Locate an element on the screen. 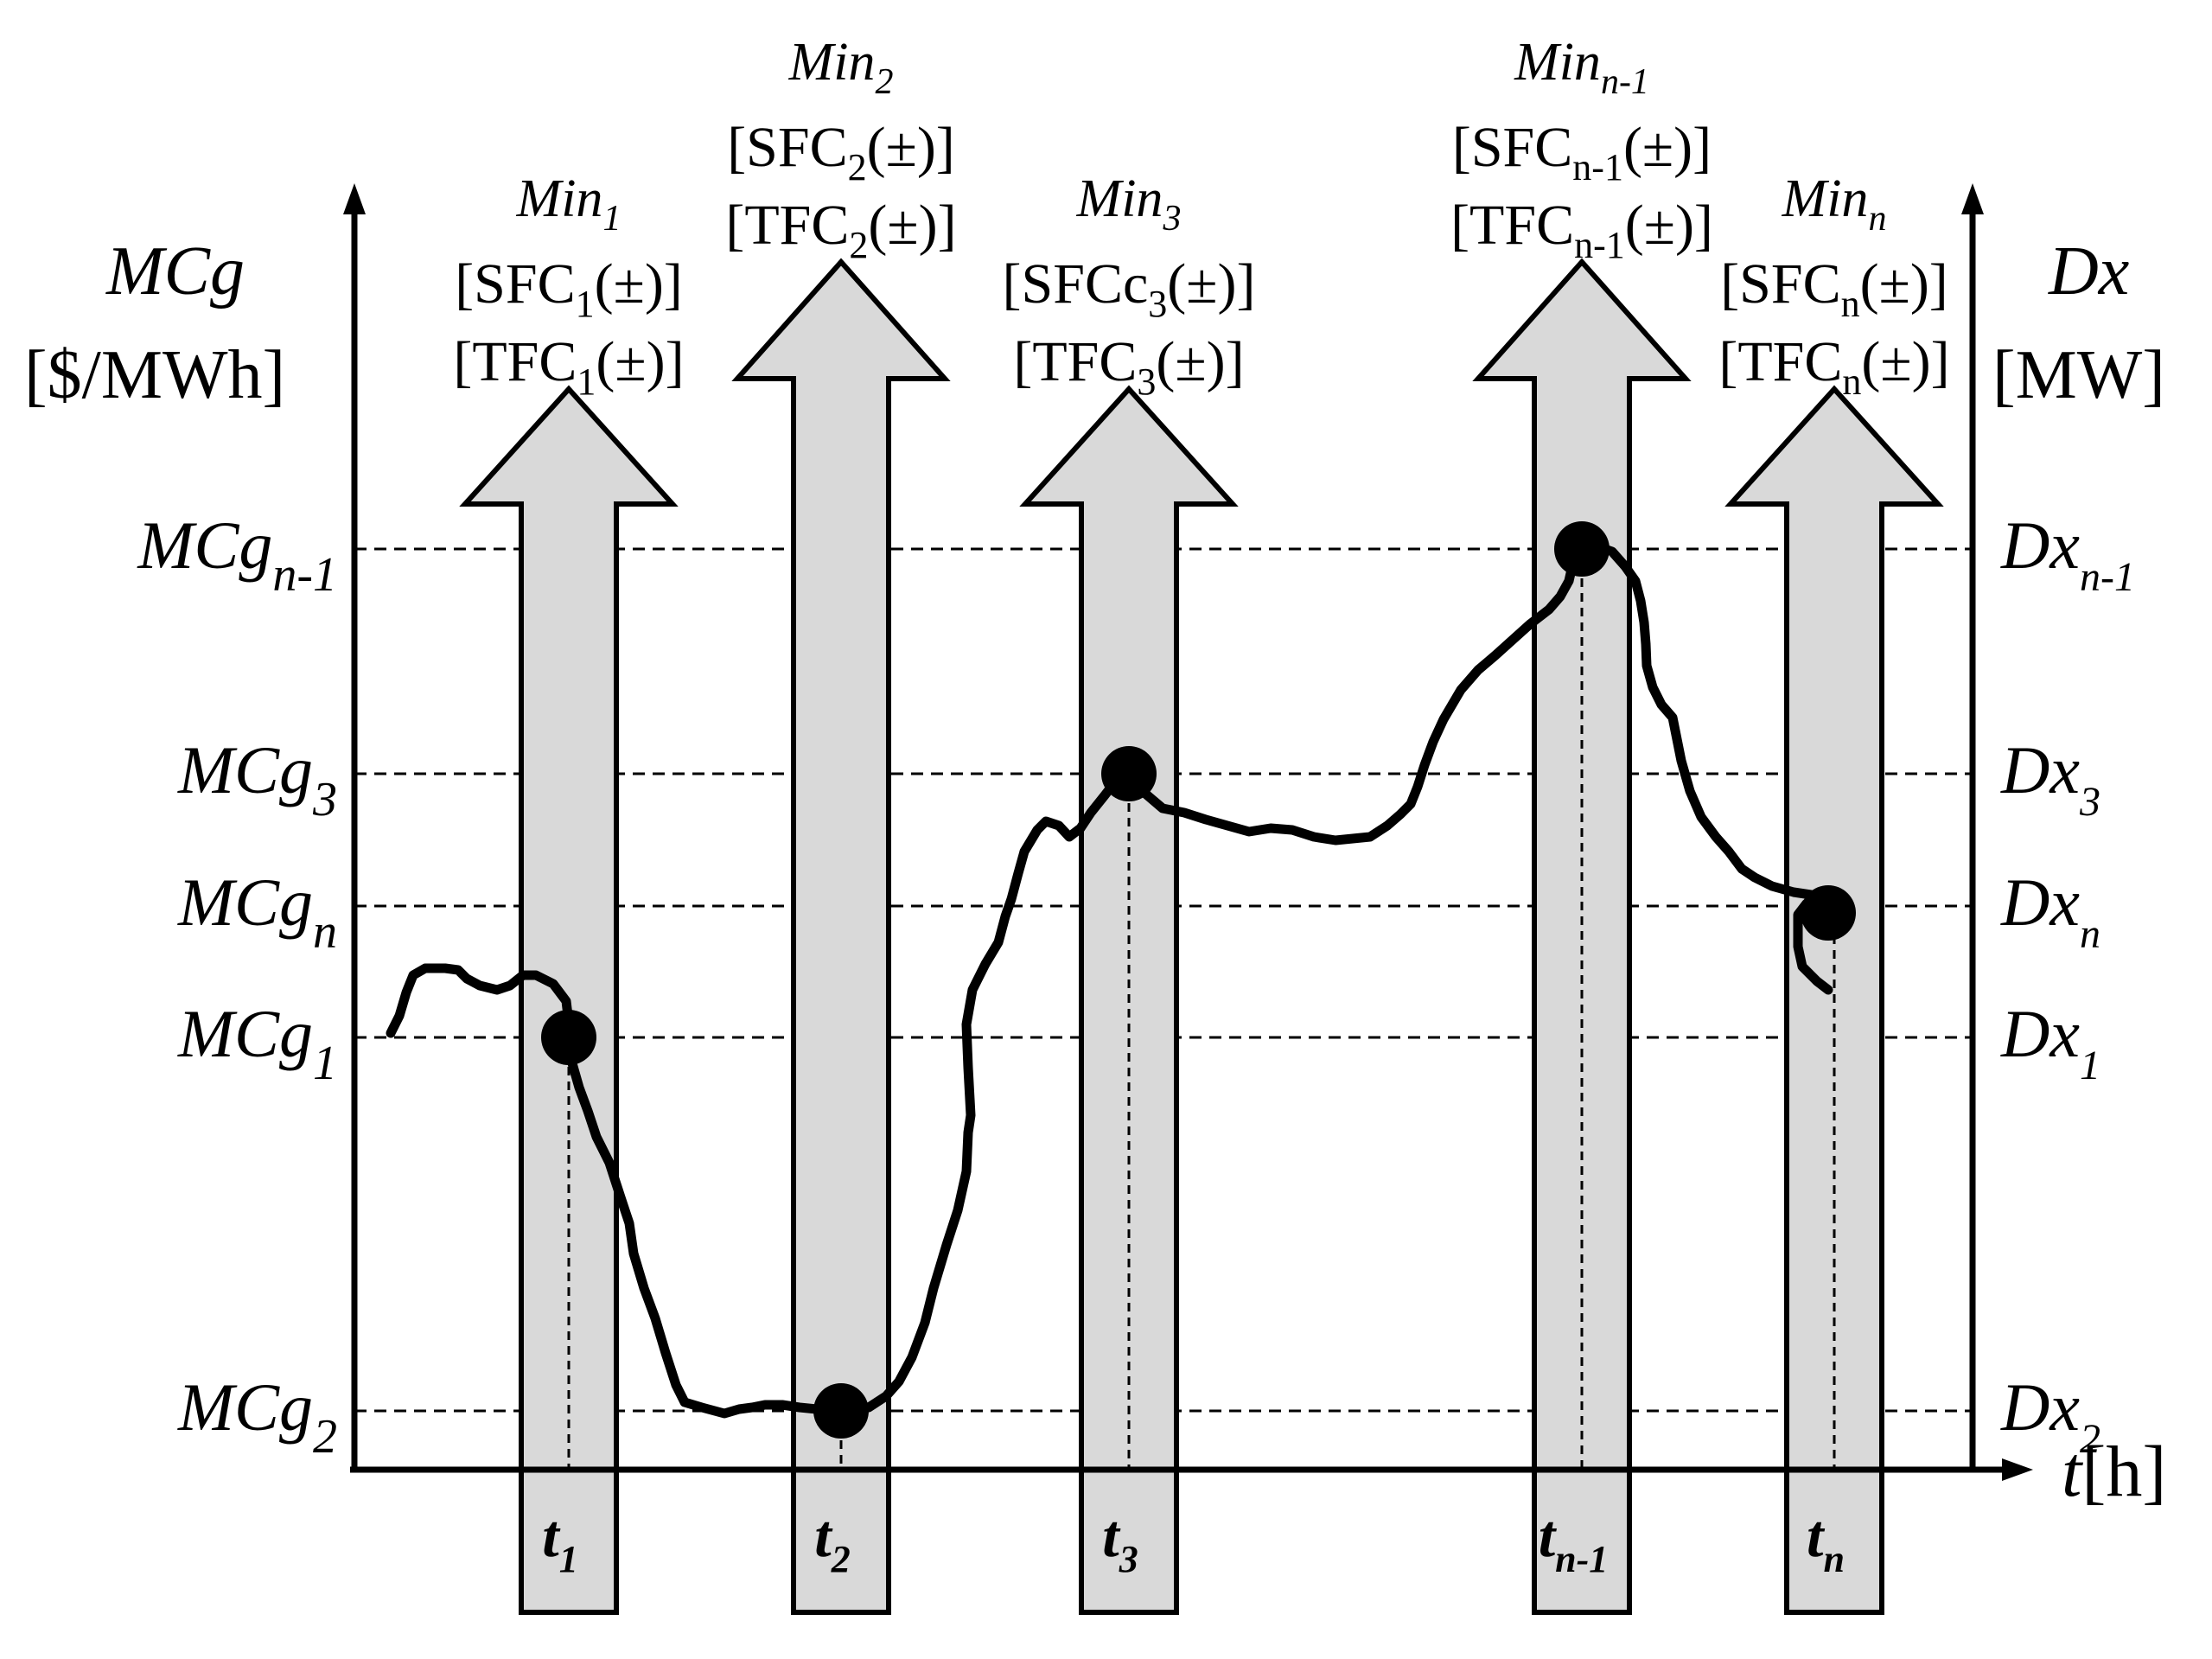  right-level-label-n: Dxn is located at coordinates (2050, 911).